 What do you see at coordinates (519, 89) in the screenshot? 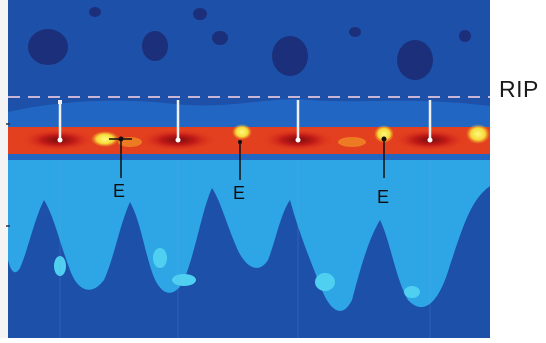
I see `rip-label: RIP` at bounding box center [519, 89].